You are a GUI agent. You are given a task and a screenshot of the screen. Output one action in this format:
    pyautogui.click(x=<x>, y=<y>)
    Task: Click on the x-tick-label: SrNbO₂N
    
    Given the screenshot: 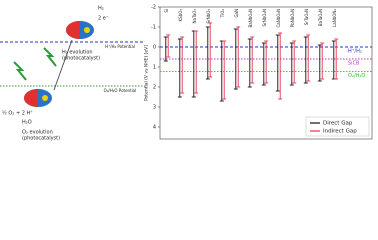 What is the action you would take?
    pyautogui.click(x=264, y=17)
    